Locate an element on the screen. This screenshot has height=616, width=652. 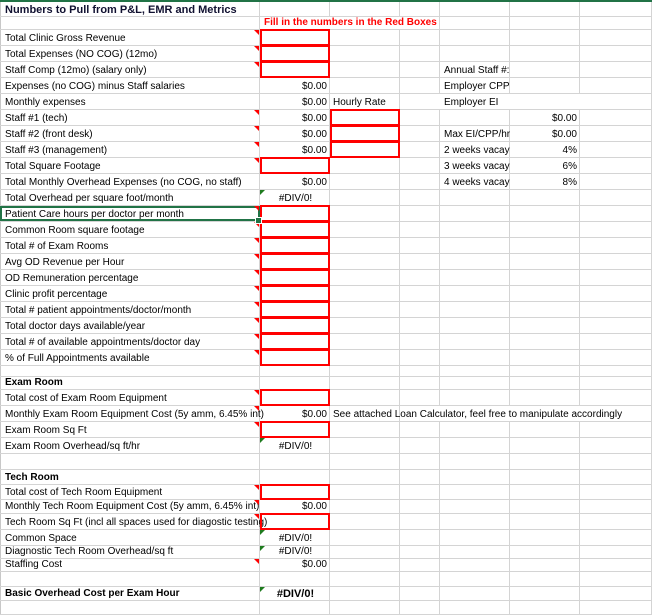
rate-label: Annual Staff #: is located at coordinates (475, 69).